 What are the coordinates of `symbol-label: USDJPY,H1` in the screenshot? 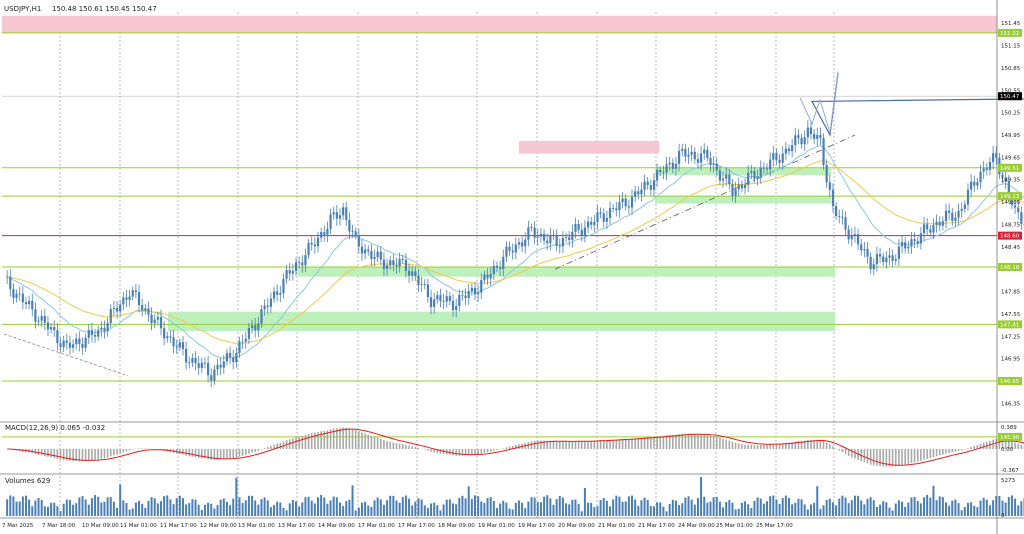 It's located at (22, 9).